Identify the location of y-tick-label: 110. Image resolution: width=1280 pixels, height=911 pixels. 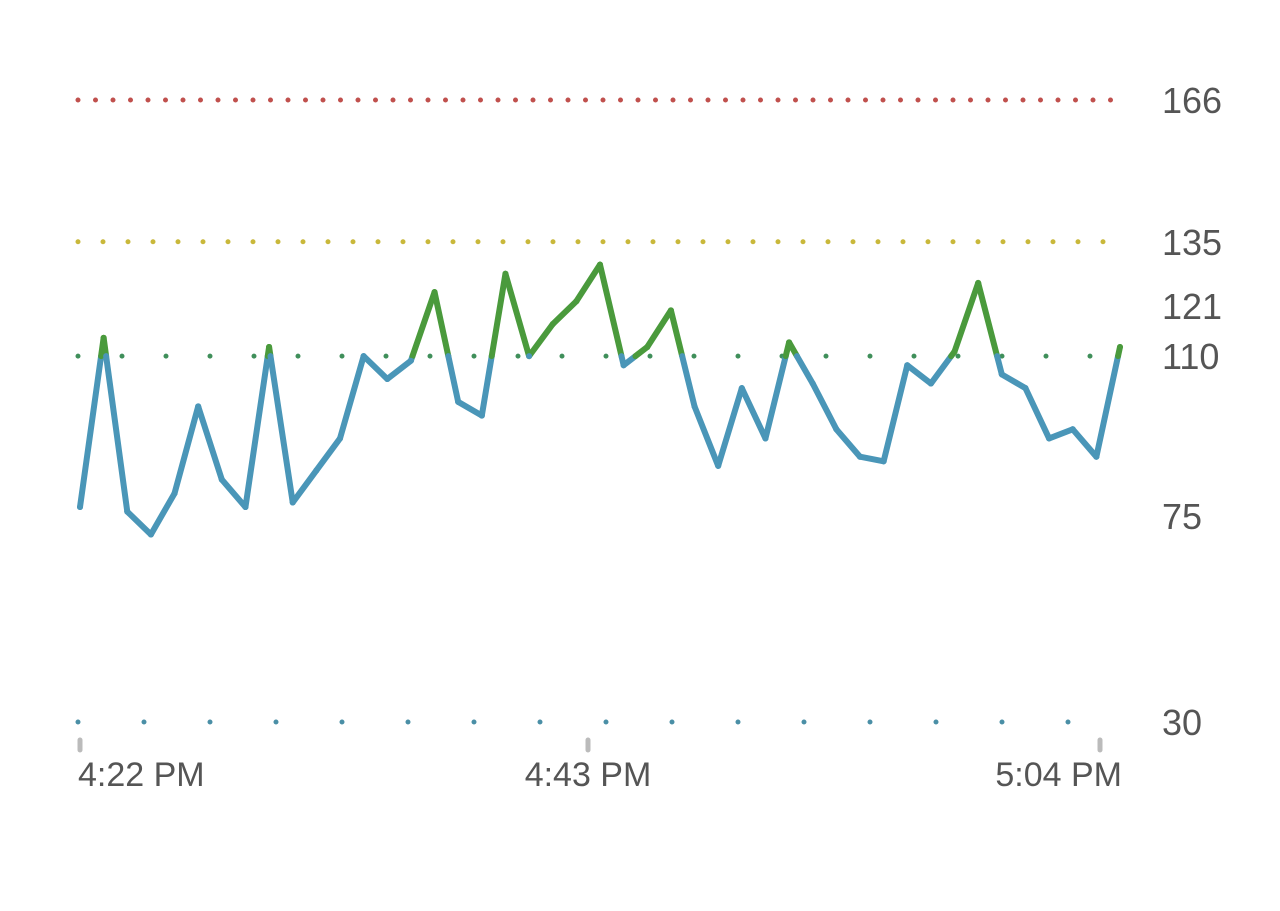
(1190, 356).